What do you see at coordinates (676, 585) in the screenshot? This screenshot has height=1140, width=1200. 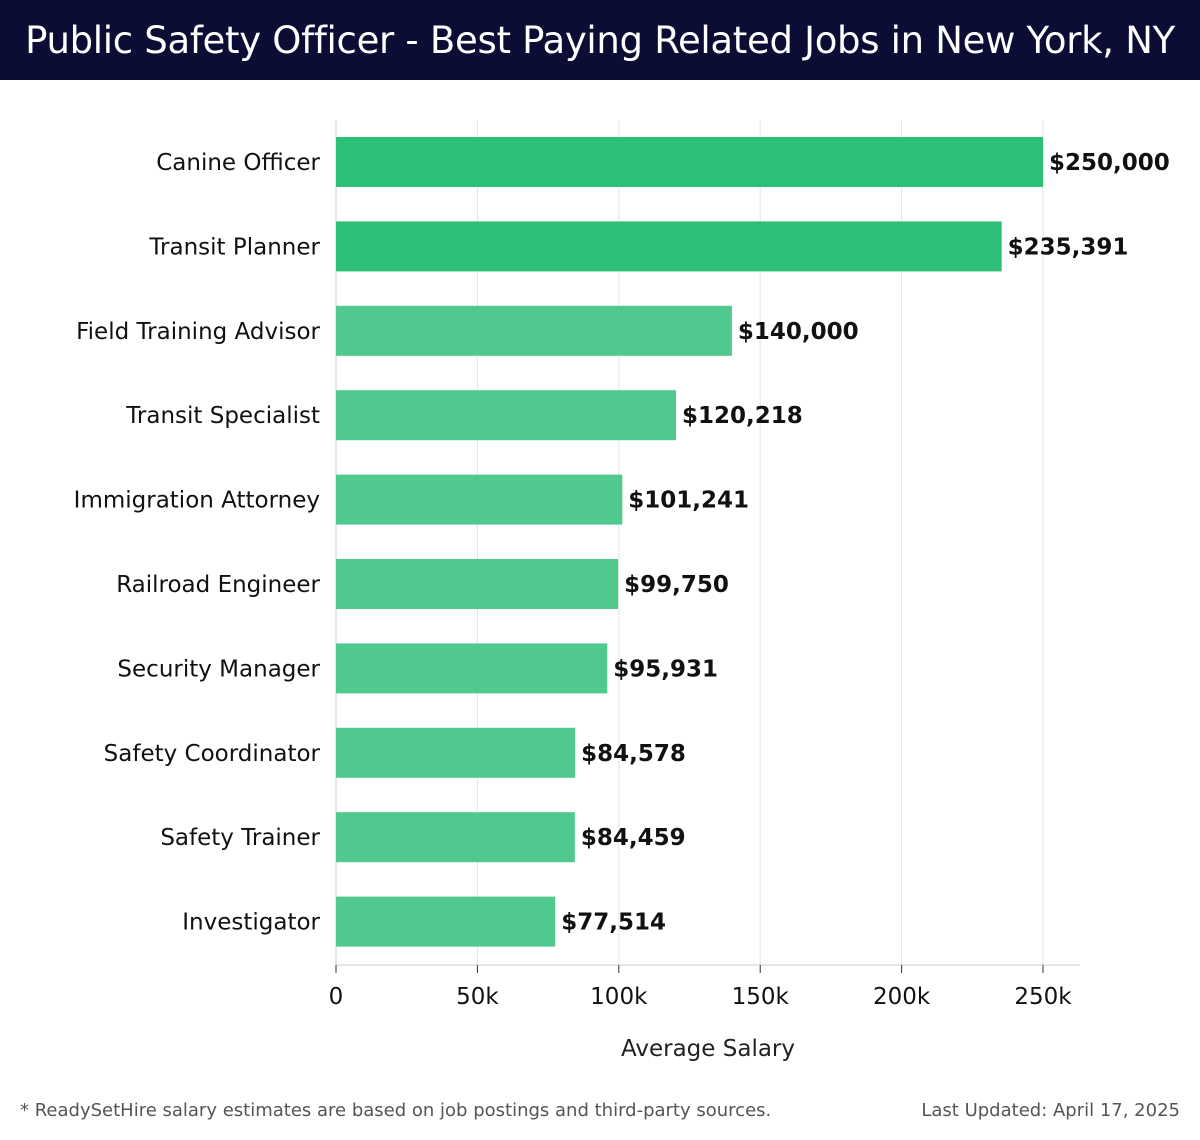 I see `value-label: $99,750` at bounding box center [676, 585].